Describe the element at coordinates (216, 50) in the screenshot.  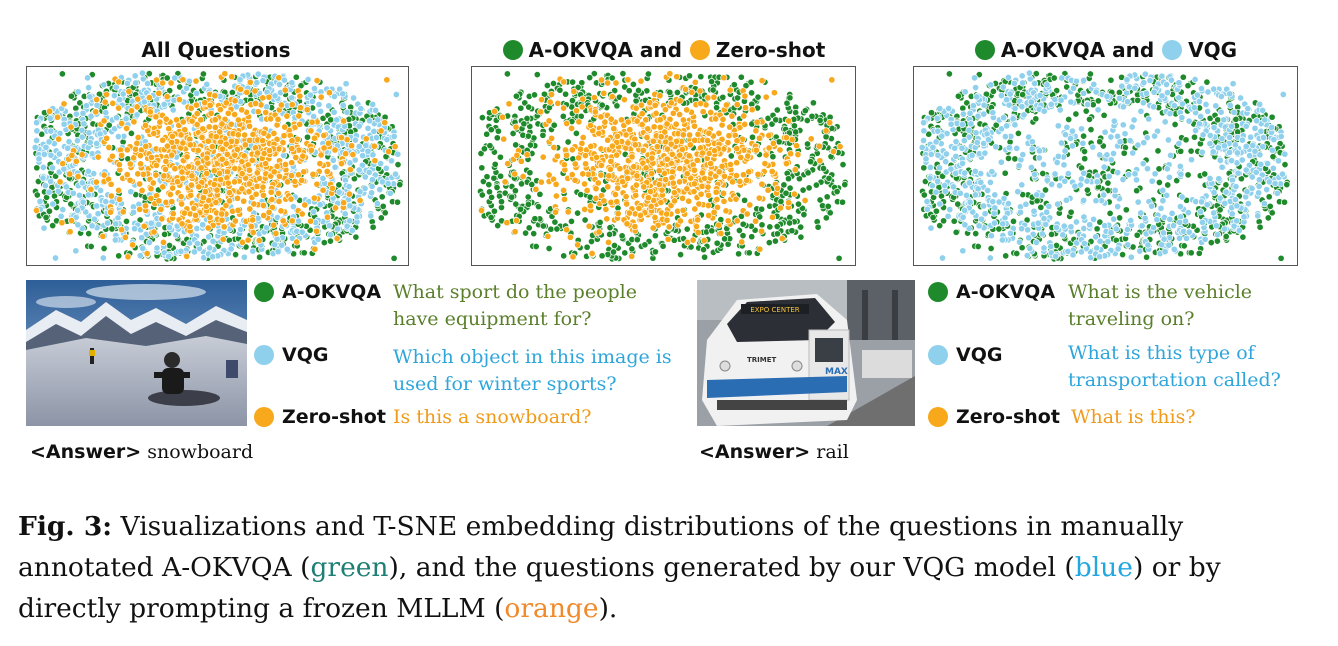
I see `plot-title-all: All Questions` at that location.